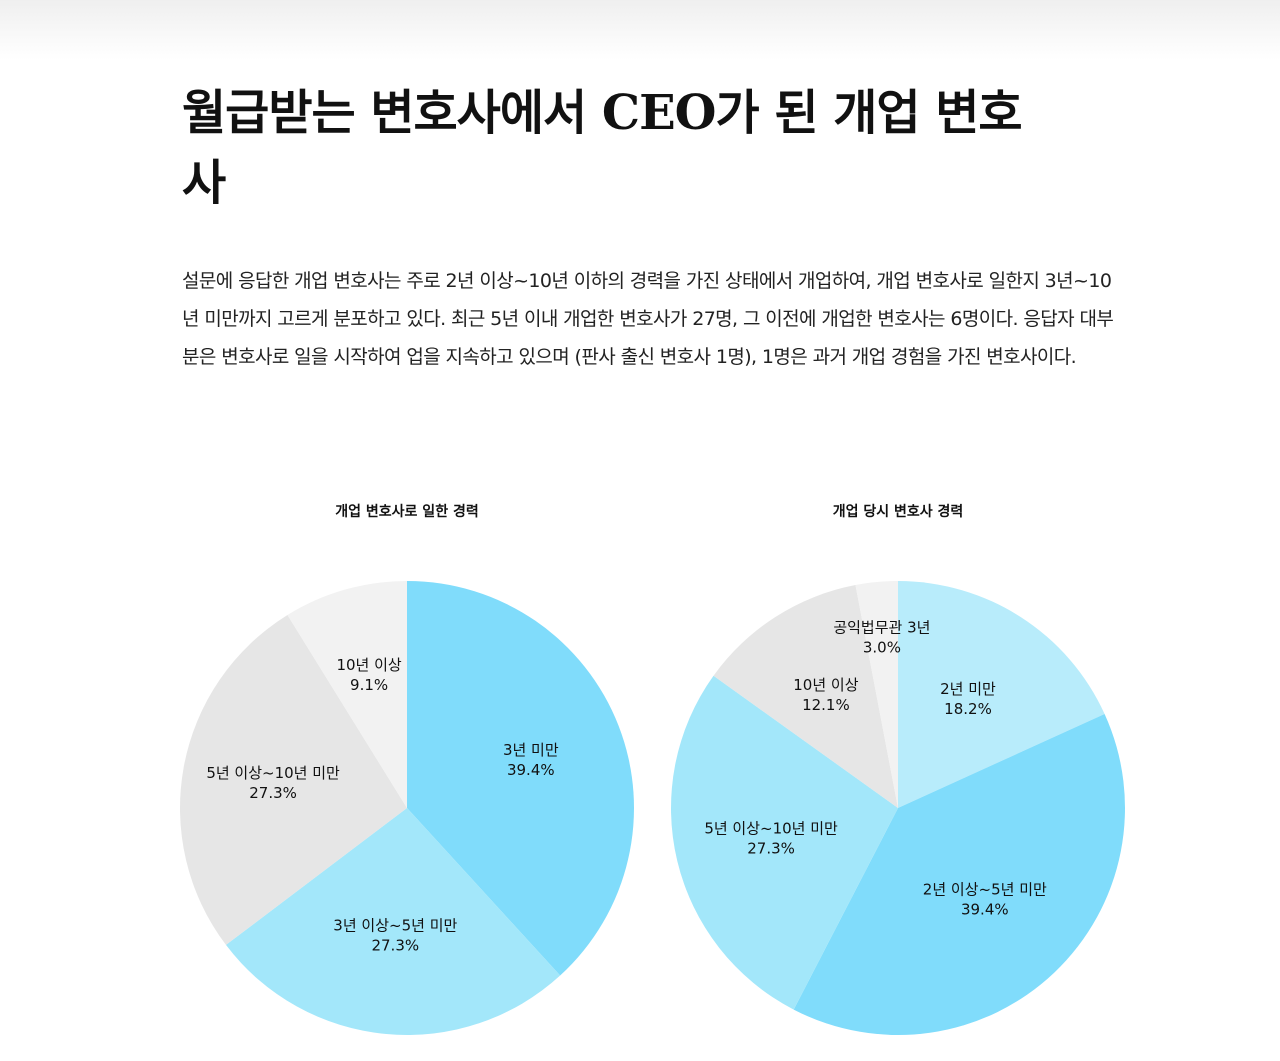 Image resolution: width=1280 pixels, height=1061 pixels. I want to click on slice-label-1: 3년 미만, so click(531, 750).